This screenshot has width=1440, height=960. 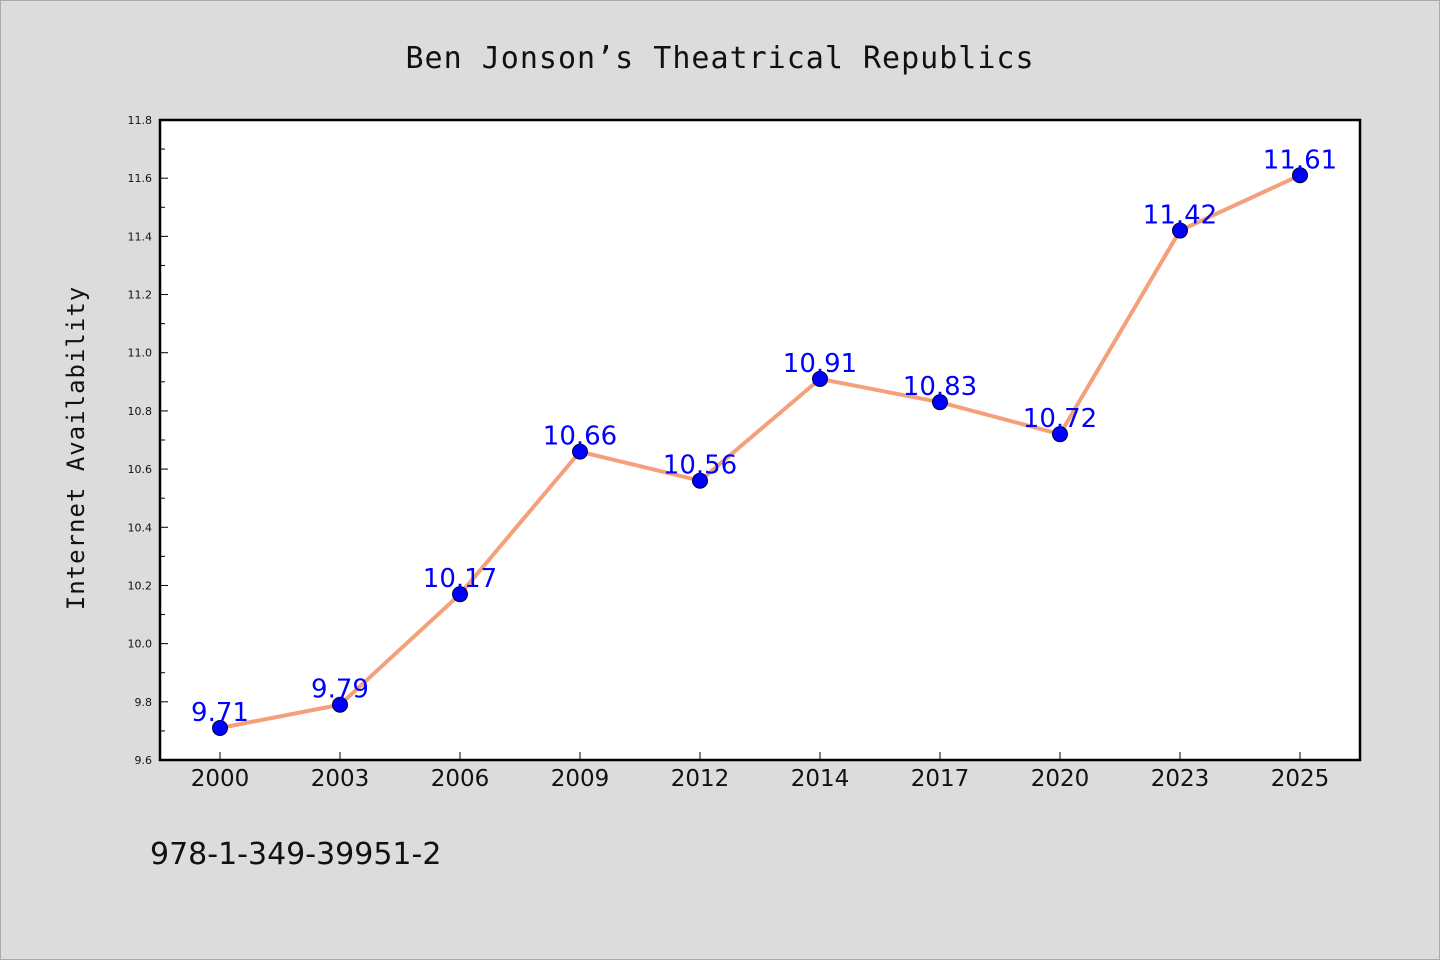 What do you see at coordinates (820, 364) in the screenshot?
I see `data-label: 10.91` at bounding box center [820, 364].